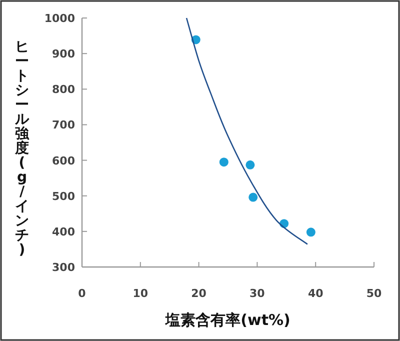 The width and height of the screenshot is (400, 341). I want to click on x-tick-label: 20, so click(199, 293).